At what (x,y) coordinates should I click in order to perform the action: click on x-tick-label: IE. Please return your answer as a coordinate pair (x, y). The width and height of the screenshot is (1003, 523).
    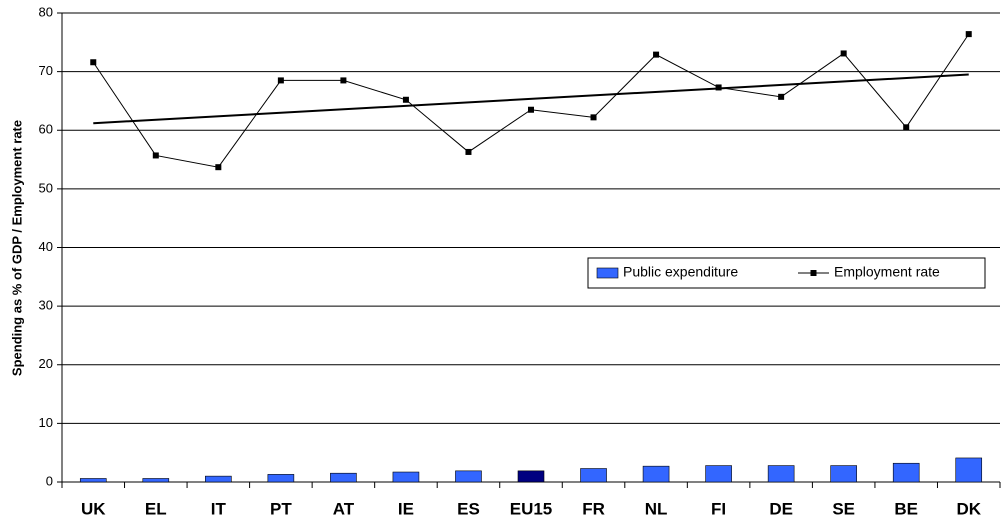
    Looking at the image, I should click on (406, 508).